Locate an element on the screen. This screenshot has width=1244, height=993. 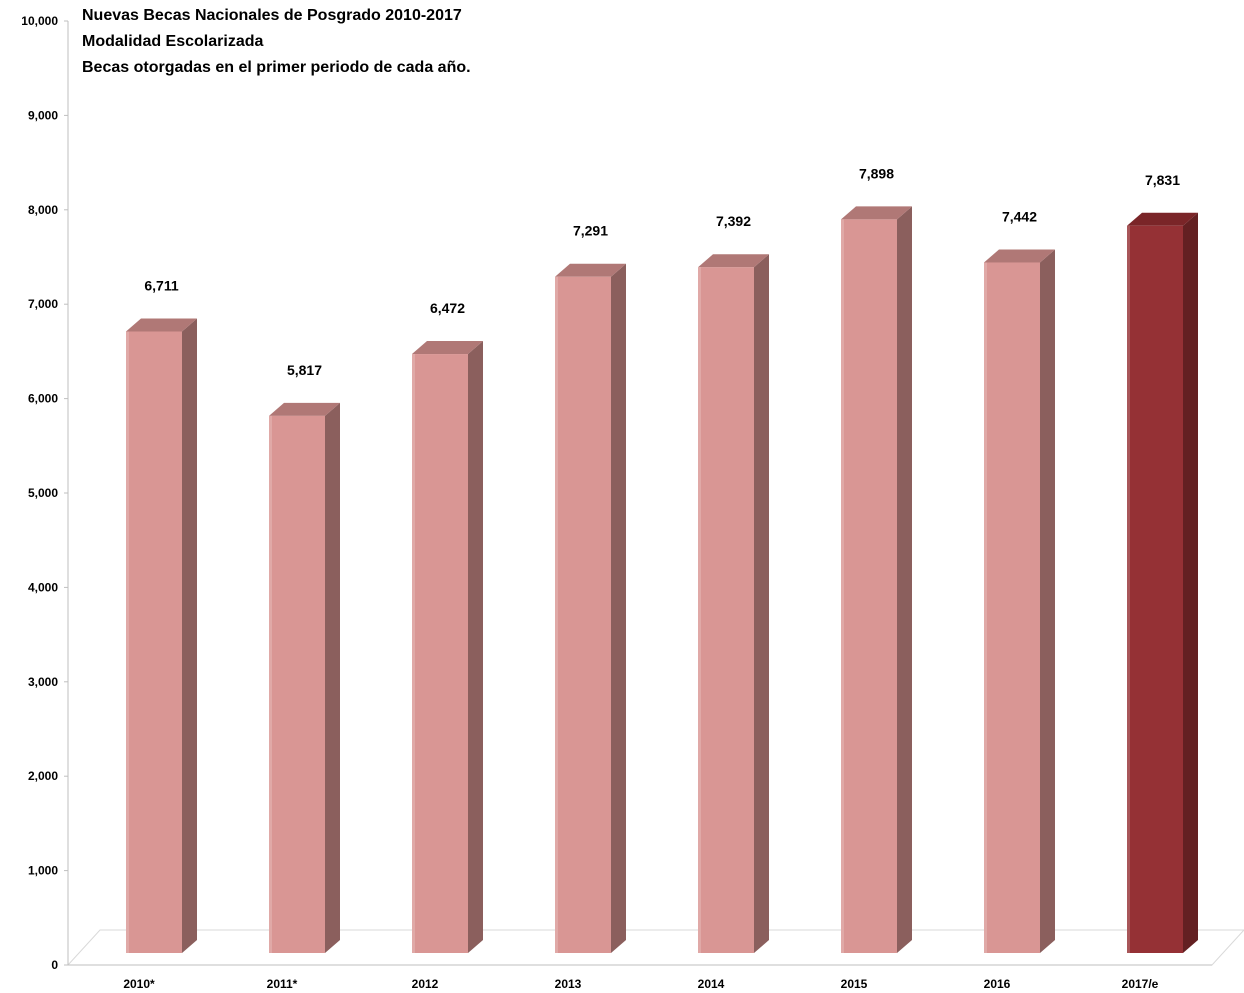
data-label: 6,472 is located at coordinates (447, 308).